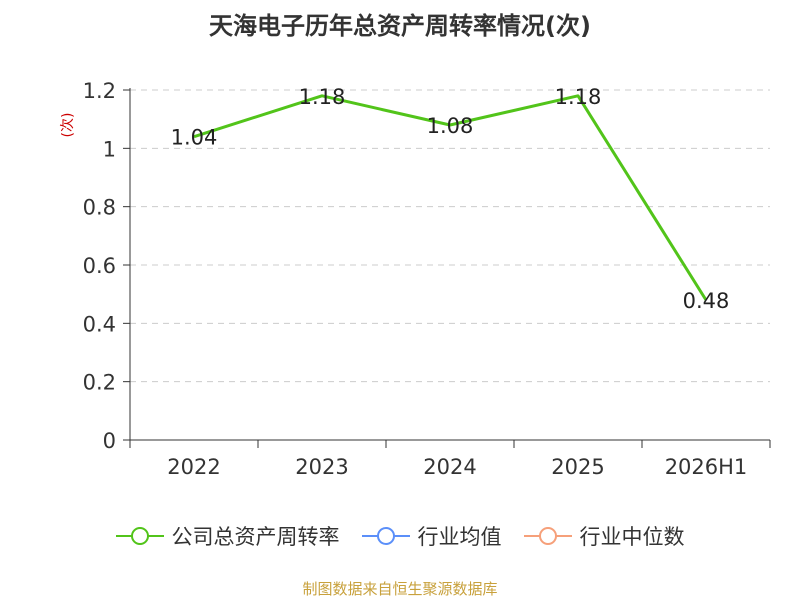 The height and width of the screenshot is (600, 800). I want to click on legend-item-industry-median: 行业中位数, so click(604, 536).